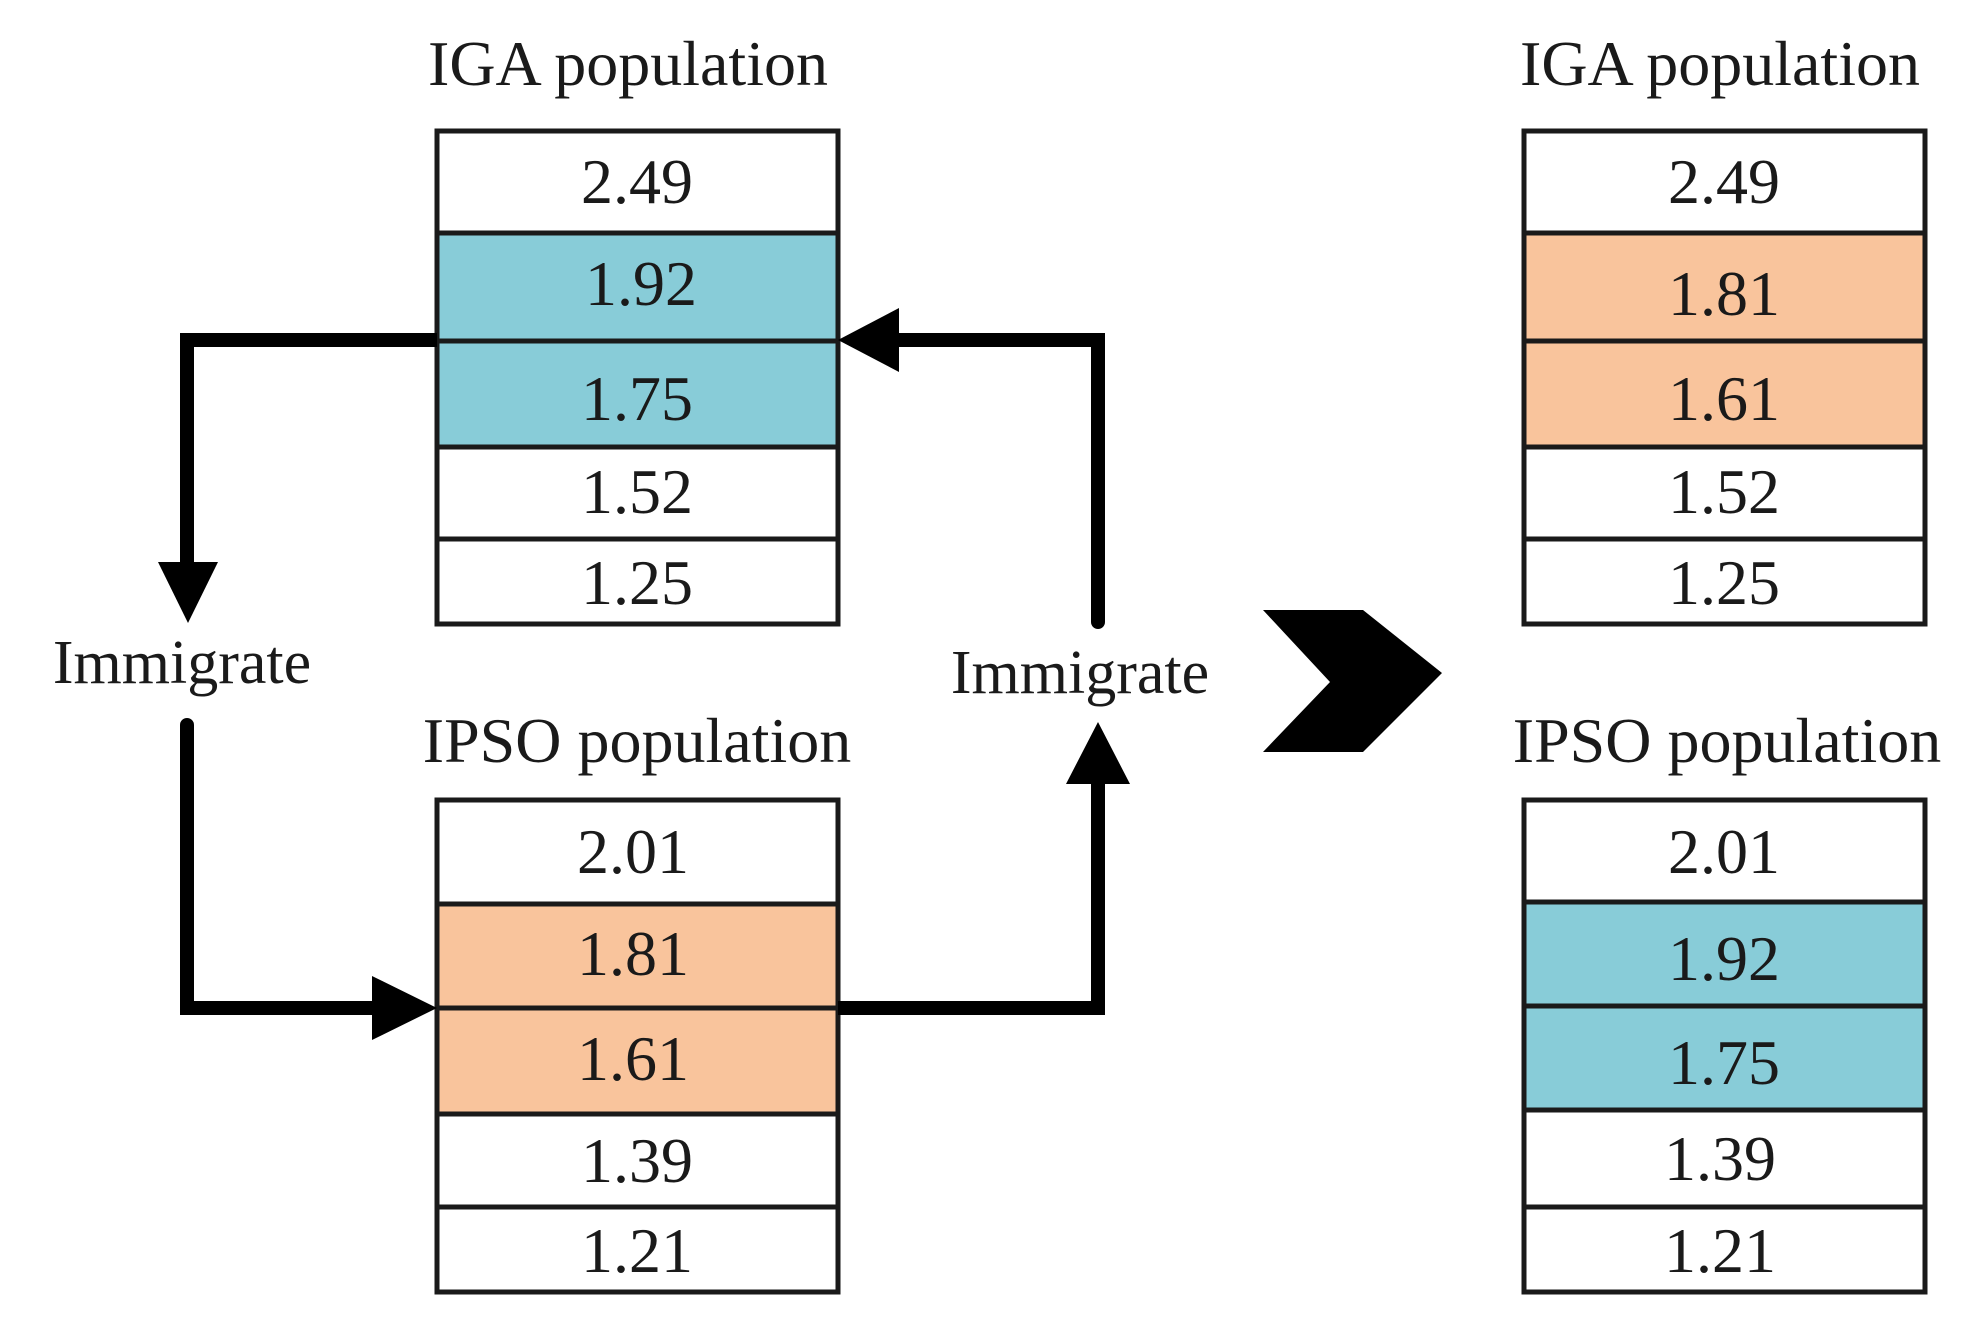 This screenshot has height=1317, width=1983. Describe the element at coordinates (633, 851) in the screenshot. I see `ipso-before-value: 2.01` at that location.